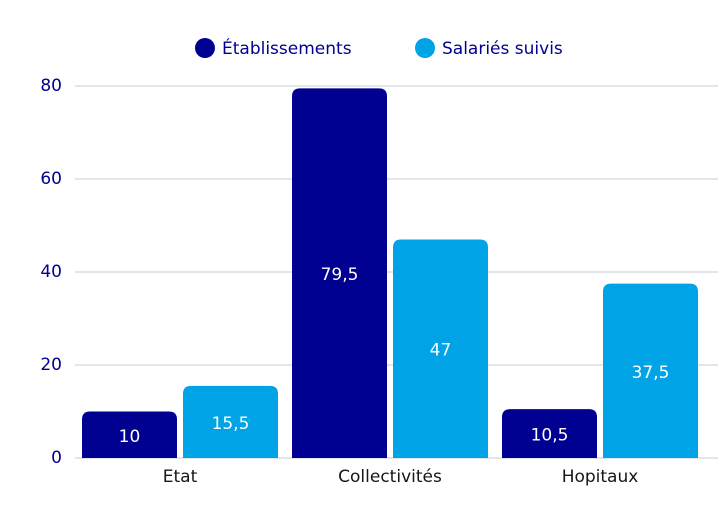 The image size is (718, 513). I want to click on y-tick-label: 0, so click(56, 458).